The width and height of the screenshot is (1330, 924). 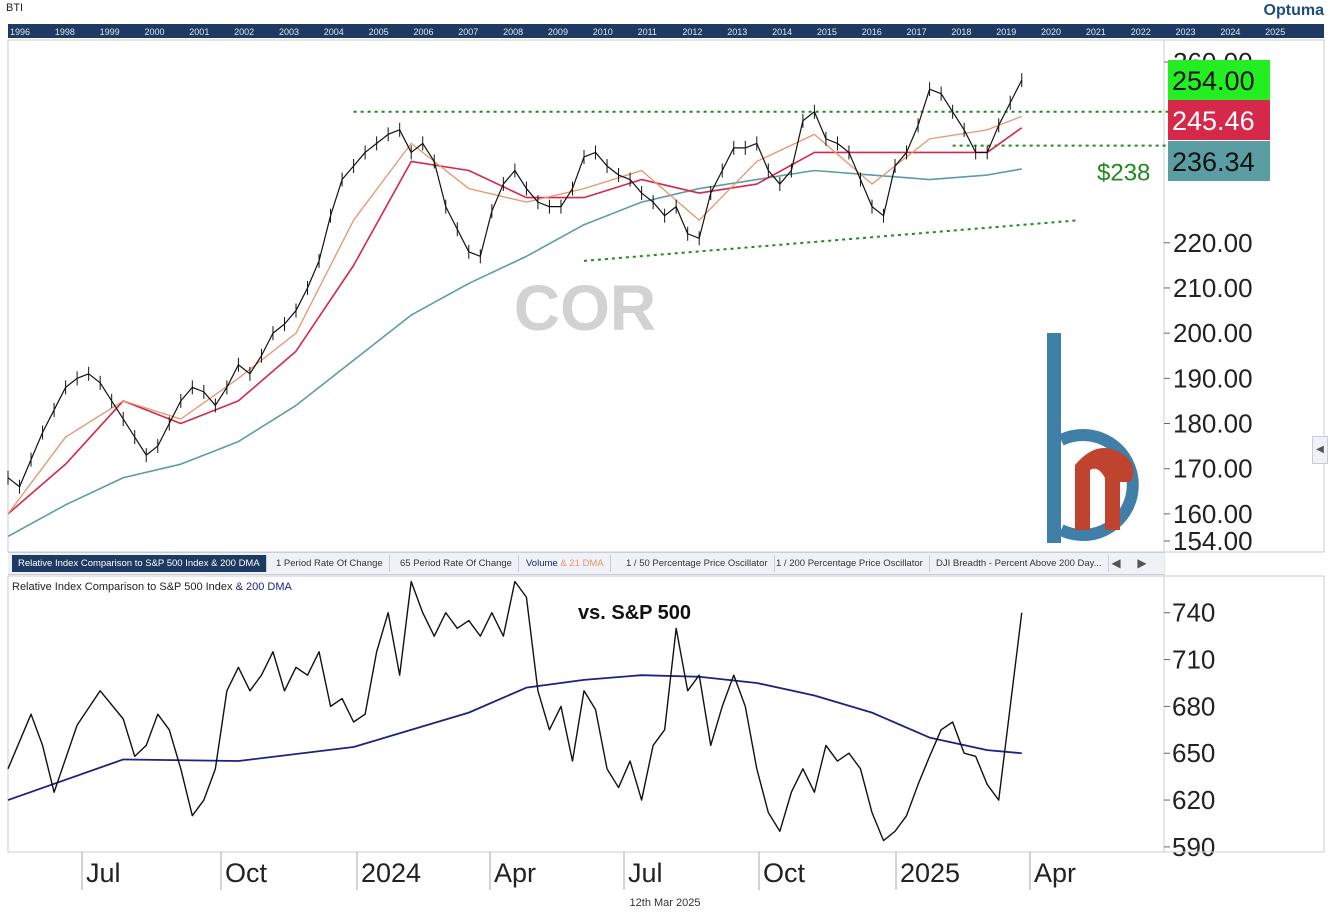 I want to click on overview-year-label: 2003, so click(x=289, y=32).